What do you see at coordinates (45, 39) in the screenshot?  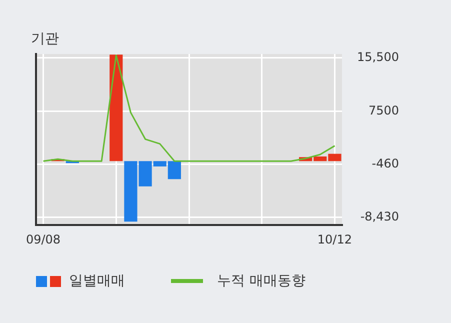 I see `chart-title: 기관` at bounding box center [45, 39].